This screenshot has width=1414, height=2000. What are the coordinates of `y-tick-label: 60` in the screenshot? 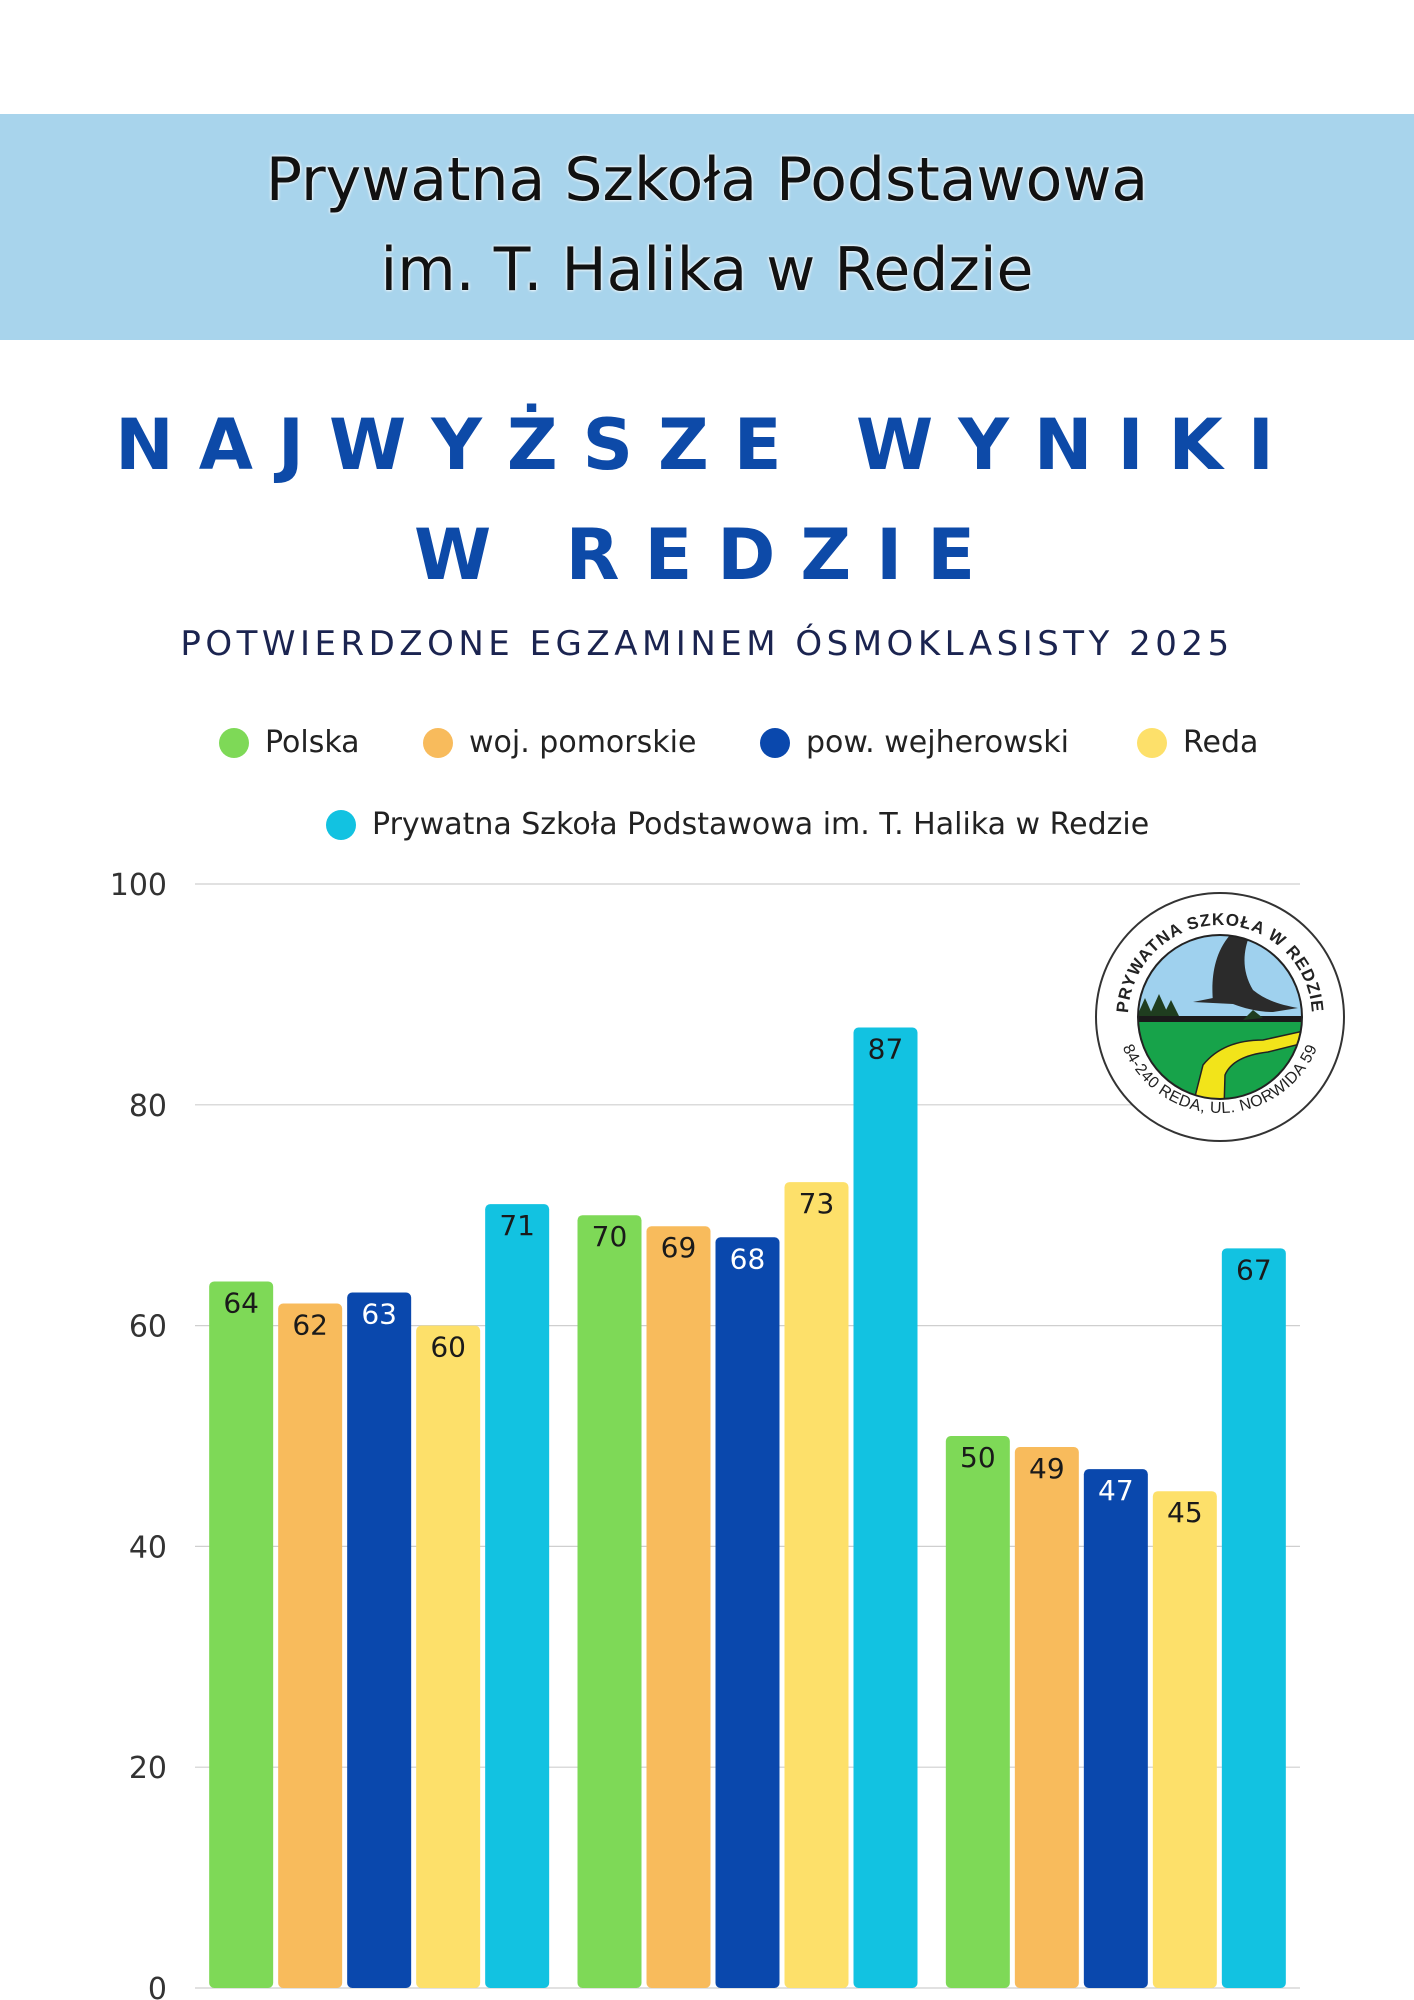 It's located at (148, 1327).